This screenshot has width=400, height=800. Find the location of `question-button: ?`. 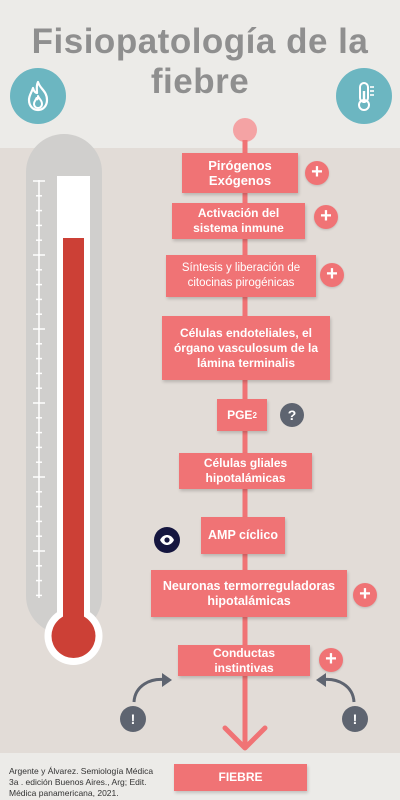

question-button: ? is located at coordinates (292, 415).